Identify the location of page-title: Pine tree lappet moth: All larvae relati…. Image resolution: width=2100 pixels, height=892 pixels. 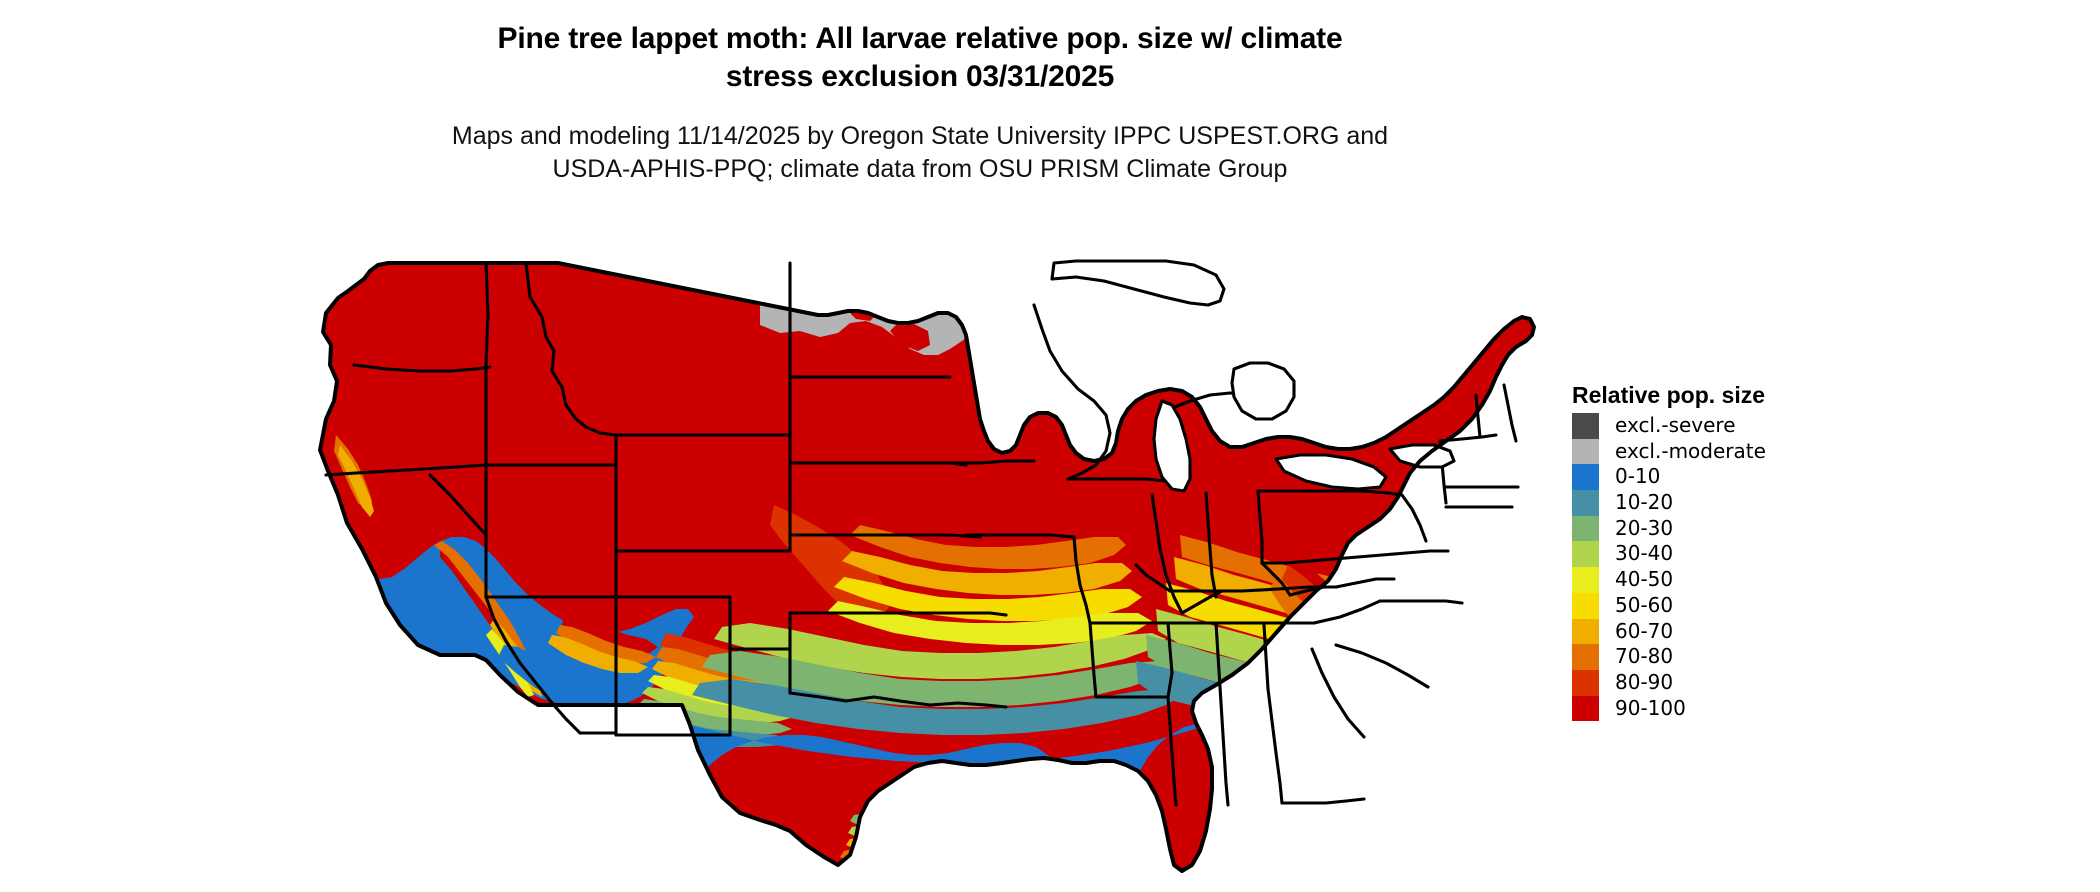
(920, 58).